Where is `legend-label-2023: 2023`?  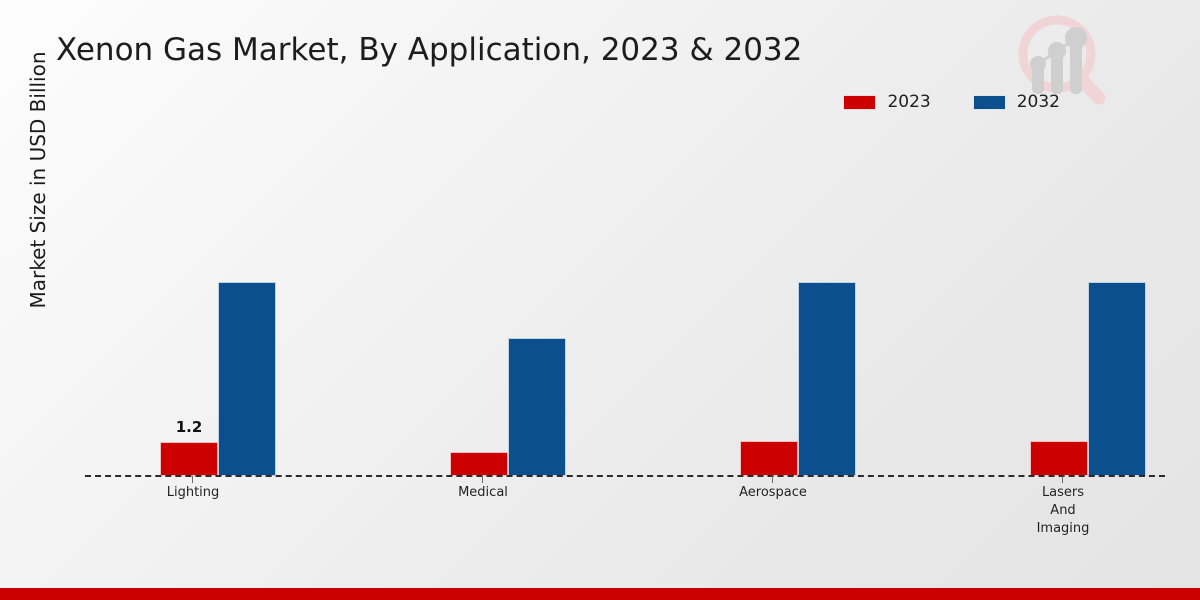 legend-label-2023: 2023 is located at coordinates (909, 102).